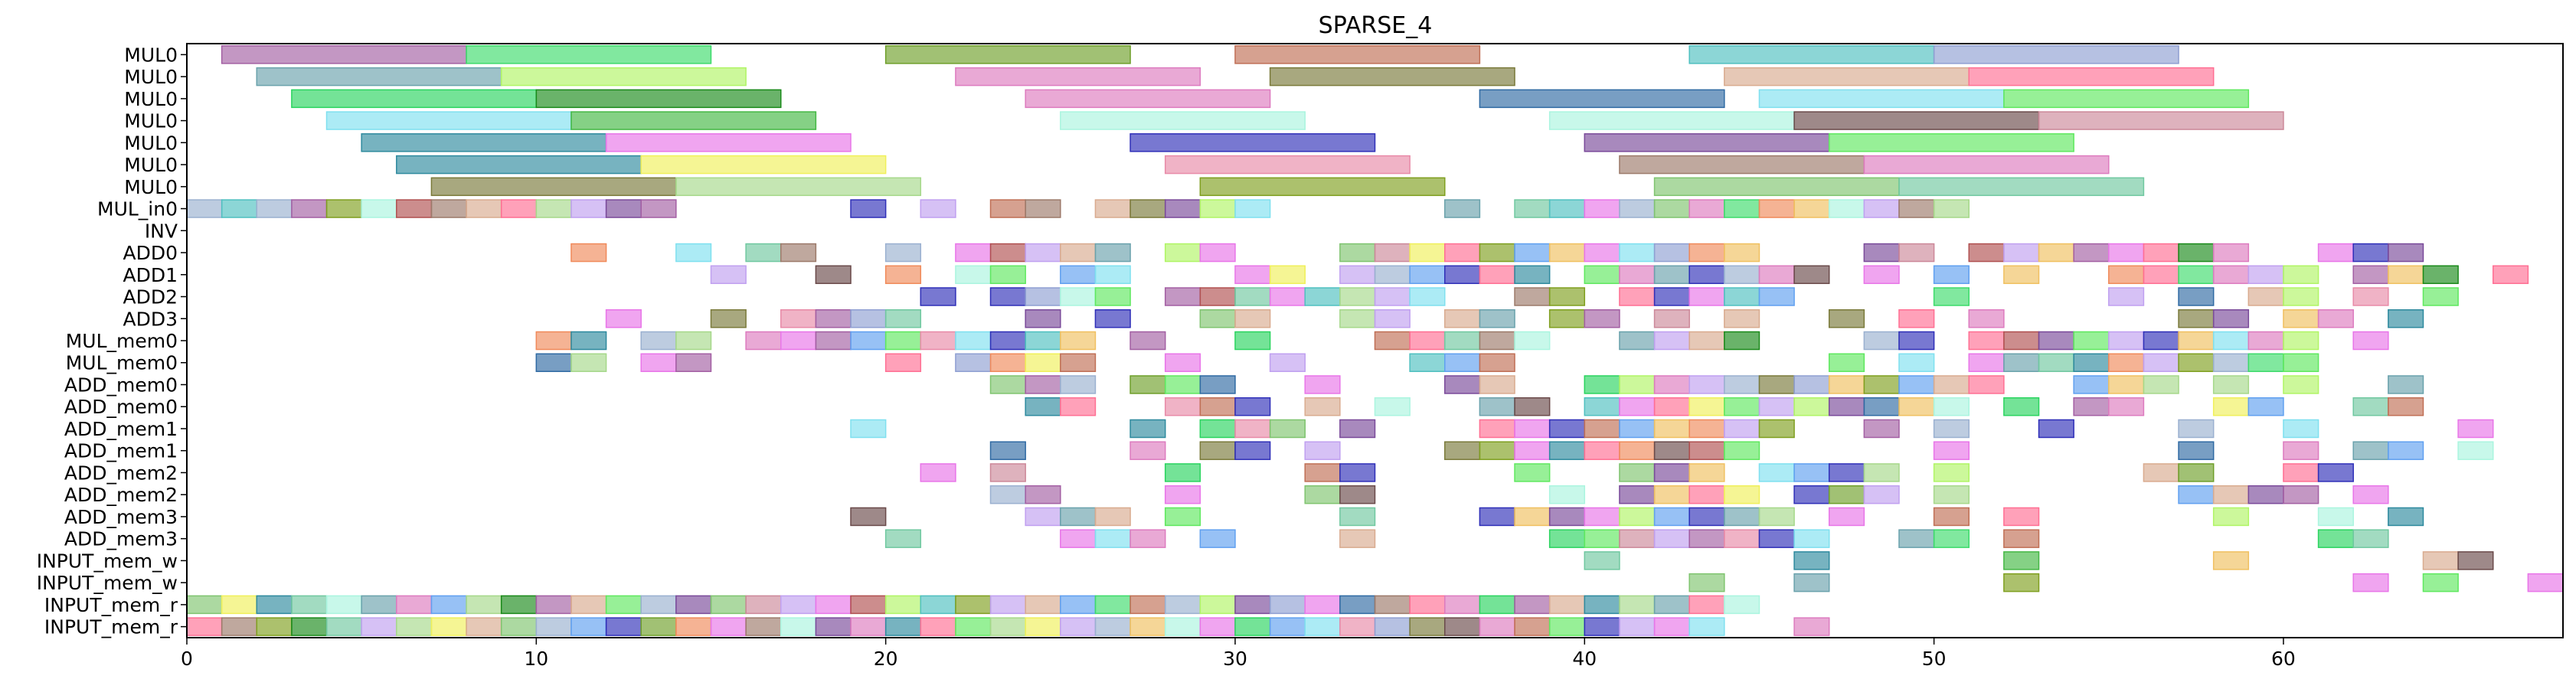  Describe the element at coordinates (121, 473) in the screenshot. I see `y-tick-label: ADD_mem2` at that location.